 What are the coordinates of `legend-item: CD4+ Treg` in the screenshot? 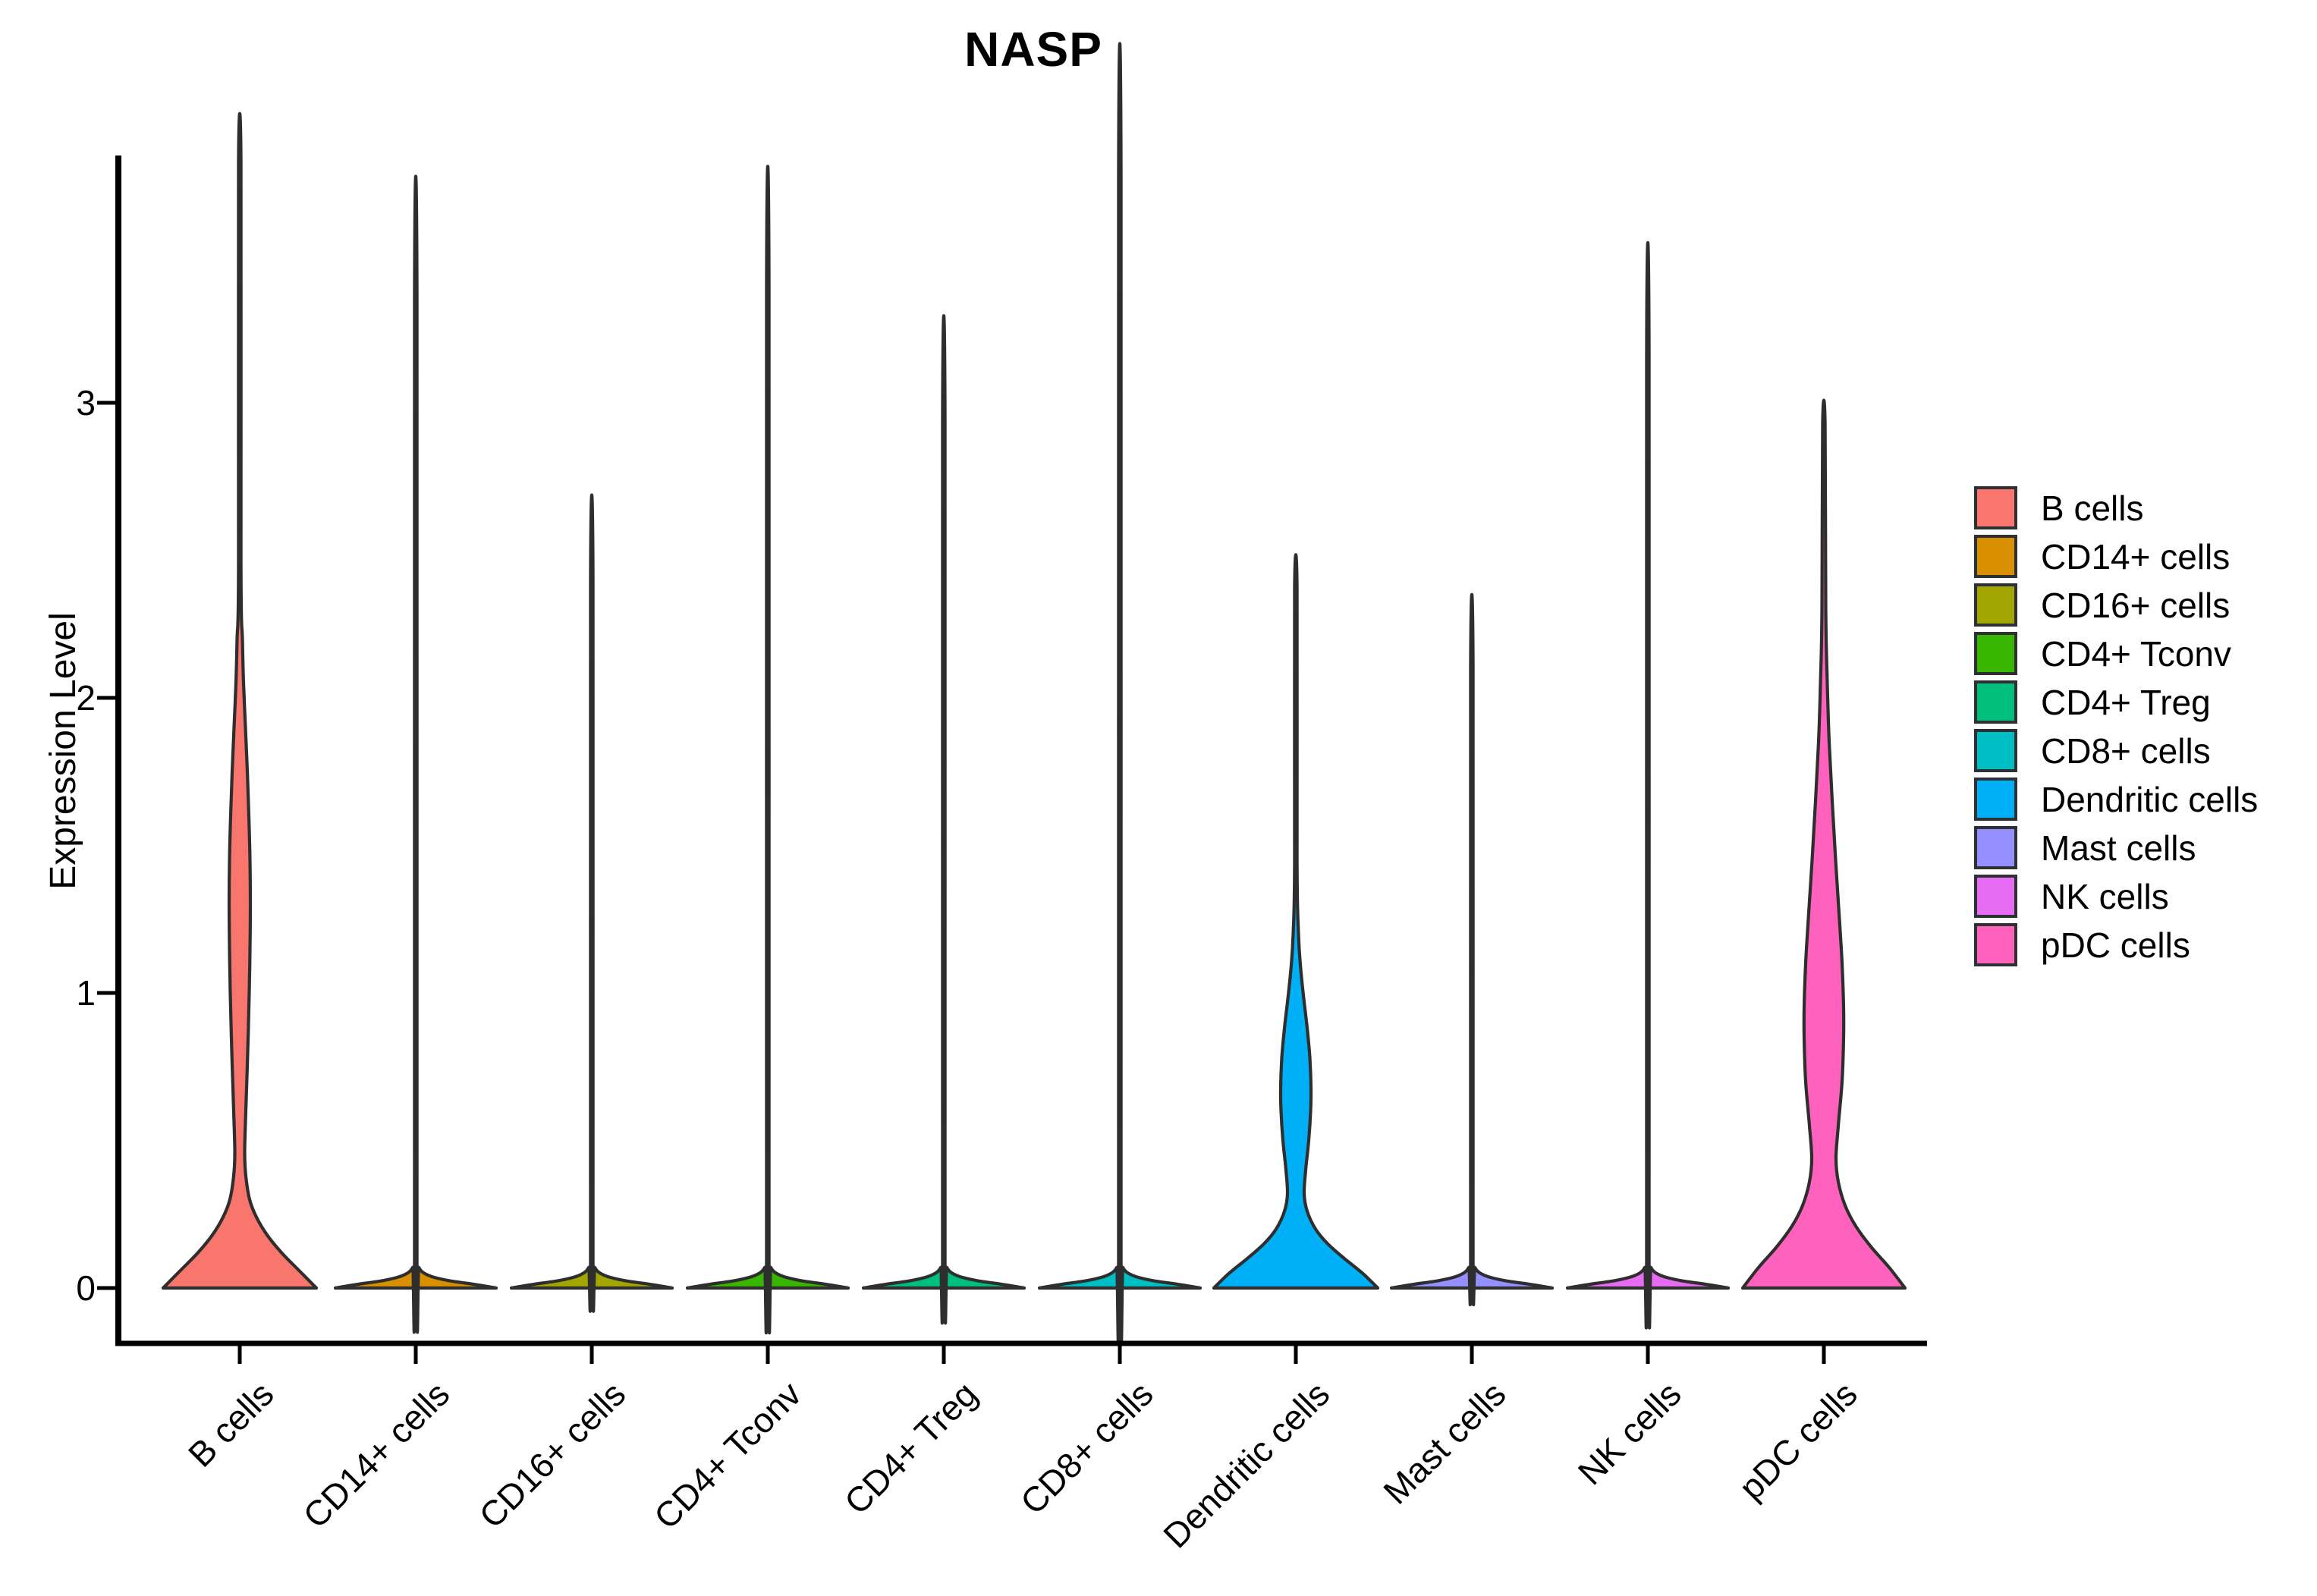 It's located at (2116, 702).